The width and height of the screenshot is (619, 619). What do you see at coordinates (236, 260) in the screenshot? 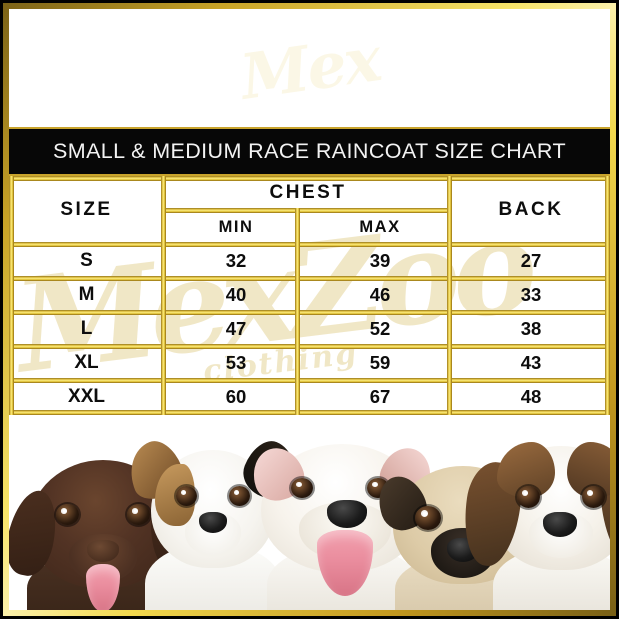
I see `cell-chest-min: 32` at bounding box center [236, 260].